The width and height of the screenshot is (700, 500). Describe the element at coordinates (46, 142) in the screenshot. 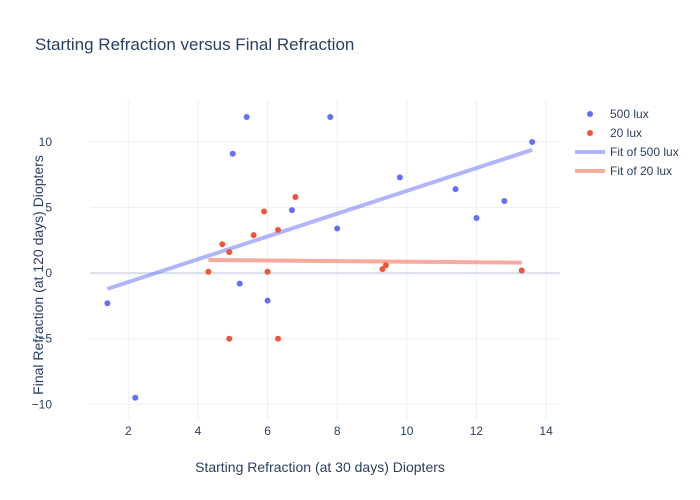

I see `y-tick-label: 10` at that location.